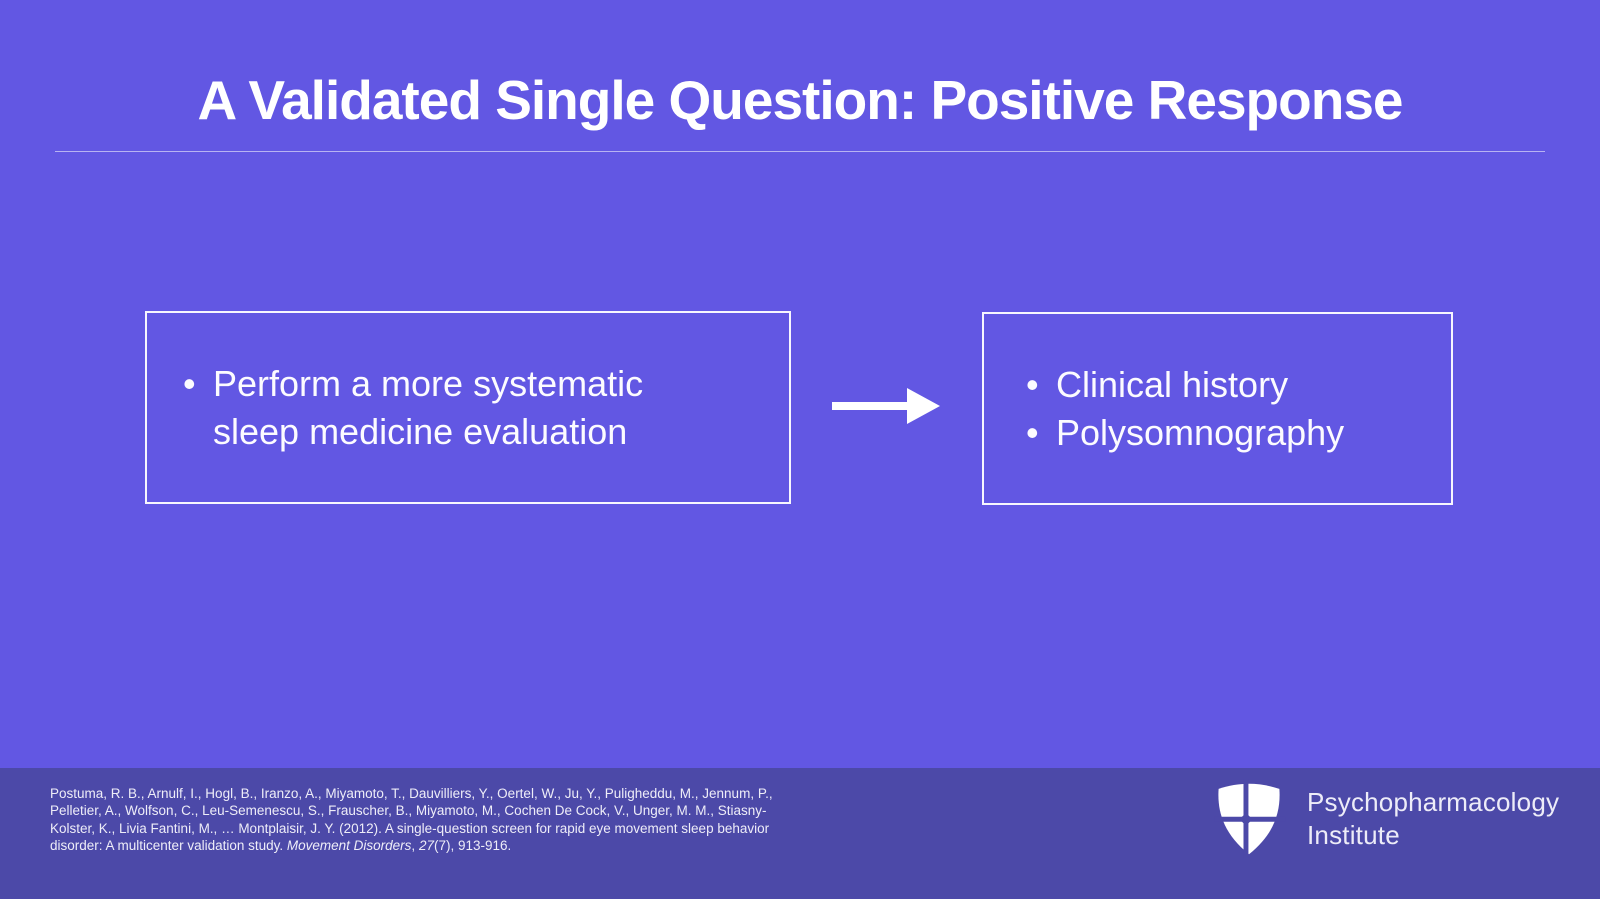 The image size is (1600, 899). I want to click on right-info-box: • Clinical history • Polysomnography, so click(1217, 408).